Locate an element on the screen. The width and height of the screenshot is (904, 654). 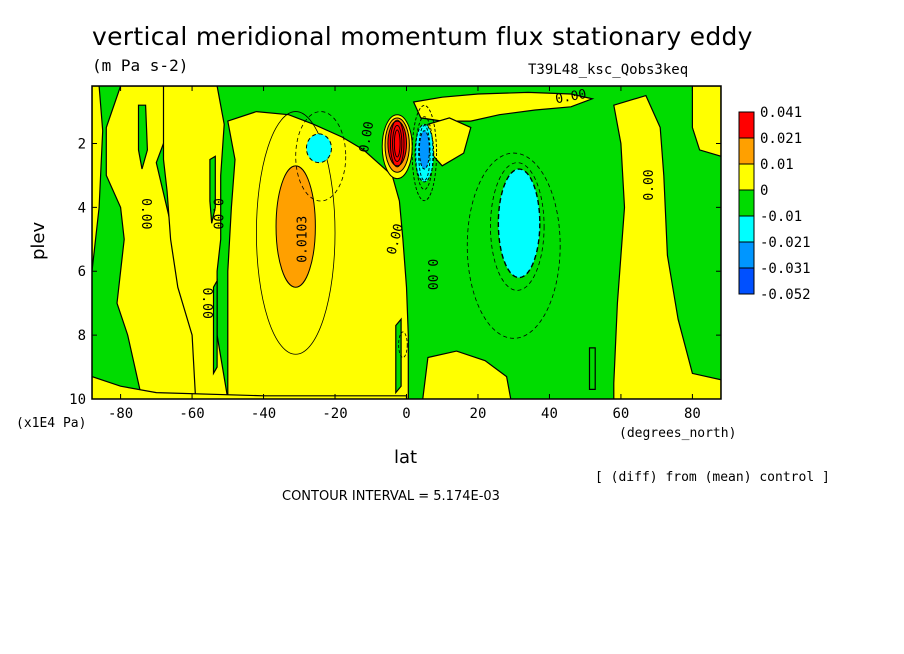
x-tick-label: 0 is located at coordinates (406, 414).